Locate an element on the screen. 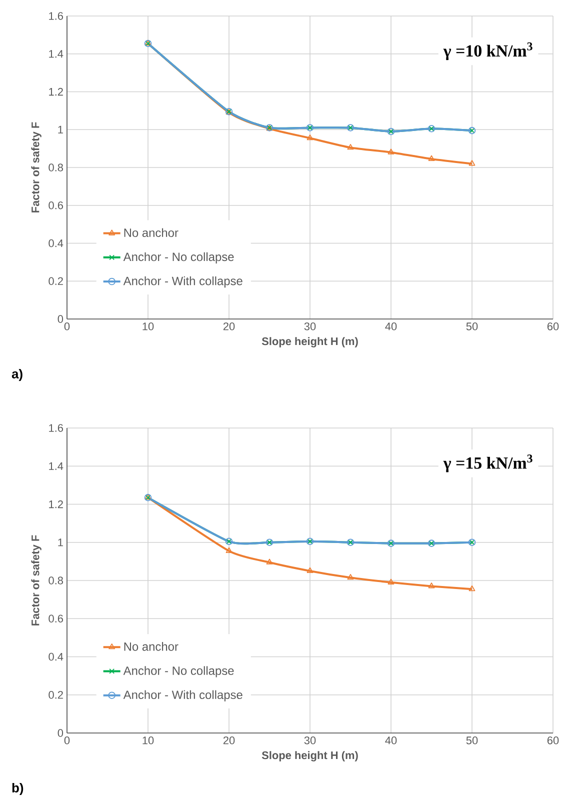  annotation: γ =15 kN/m$^{3}$ is located at coordinates (487, 463).